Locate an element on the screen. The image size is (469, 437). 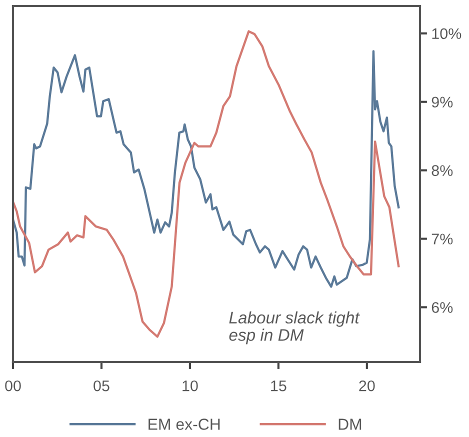
x-tick-label: 05 is located at coordinates (102, 386).